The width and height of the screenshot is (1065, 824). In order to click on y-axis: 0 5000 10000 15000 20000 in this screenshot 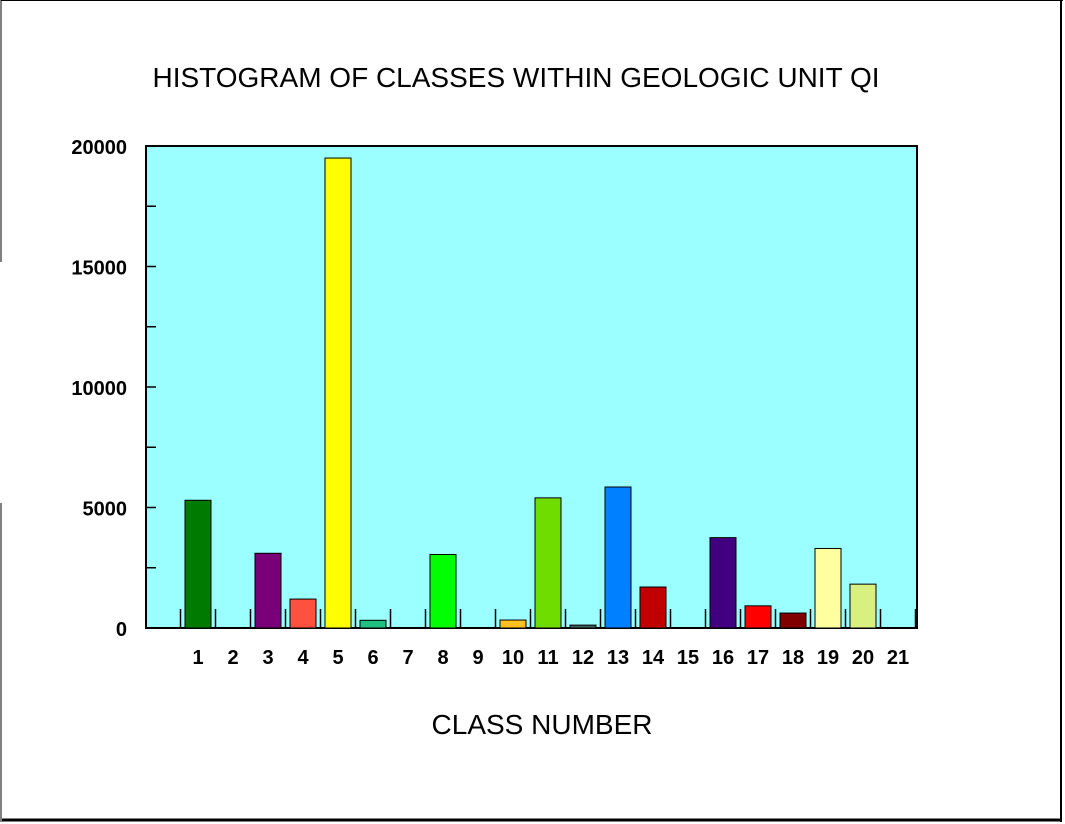, I will do `click(113, 389)`.